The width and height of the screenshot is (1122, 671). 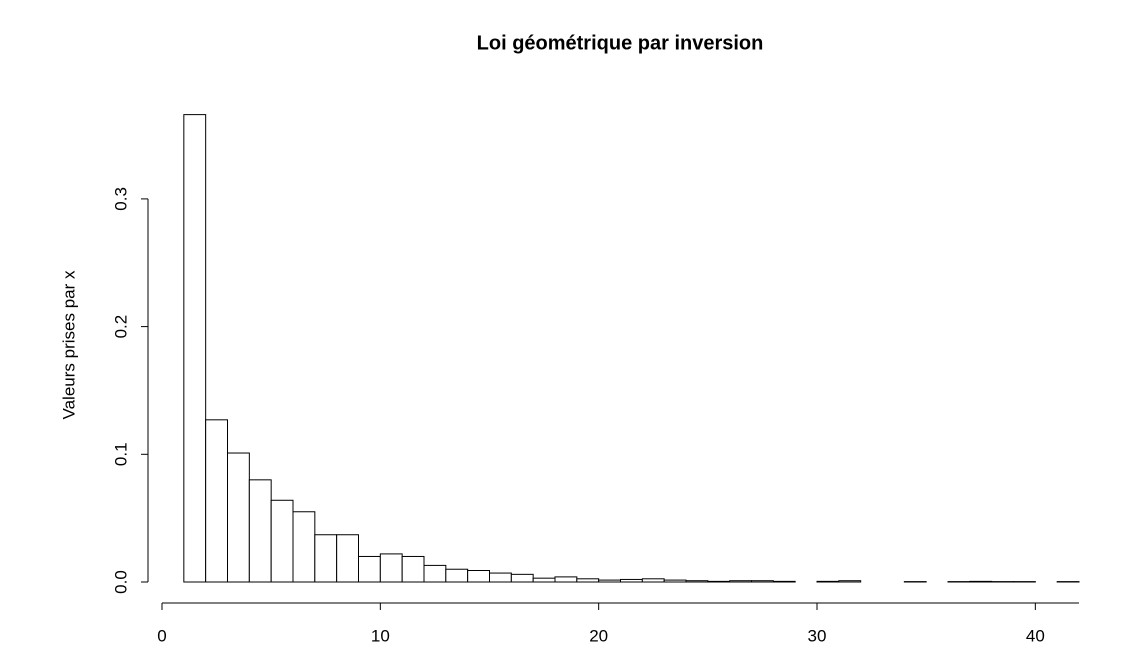 I want to click on y-tick-label: 0.3, so click(x=120, y=199).